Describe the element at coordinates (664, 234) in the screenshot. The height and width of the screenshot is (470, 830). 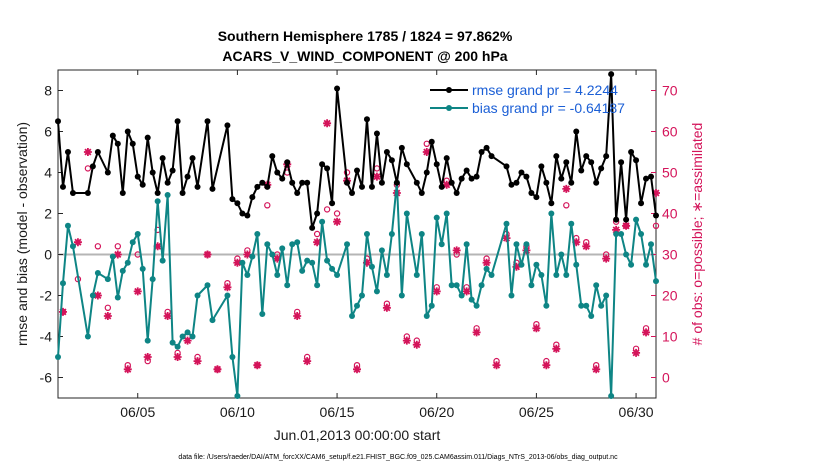
I see `y-axis-right: 0 10 20 30 40 50 60 70` at that location.